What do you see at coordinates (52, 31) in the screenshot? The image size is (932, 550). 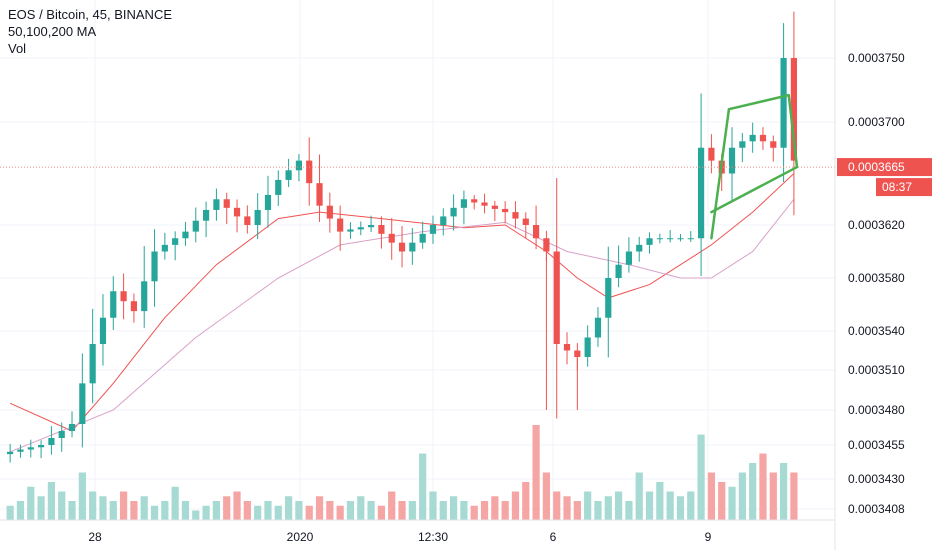 I see `ma-indicator-label: 50,100,200 MA` at bounding box center [52, 31].